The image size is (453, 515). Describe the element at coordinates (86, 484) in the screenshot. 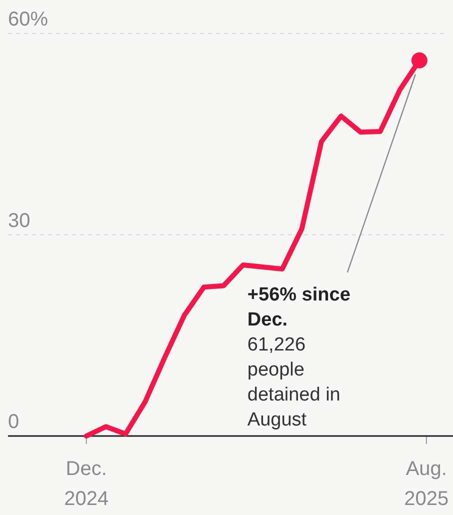

I see `x-tick-label: Dec. 2024` at that location.